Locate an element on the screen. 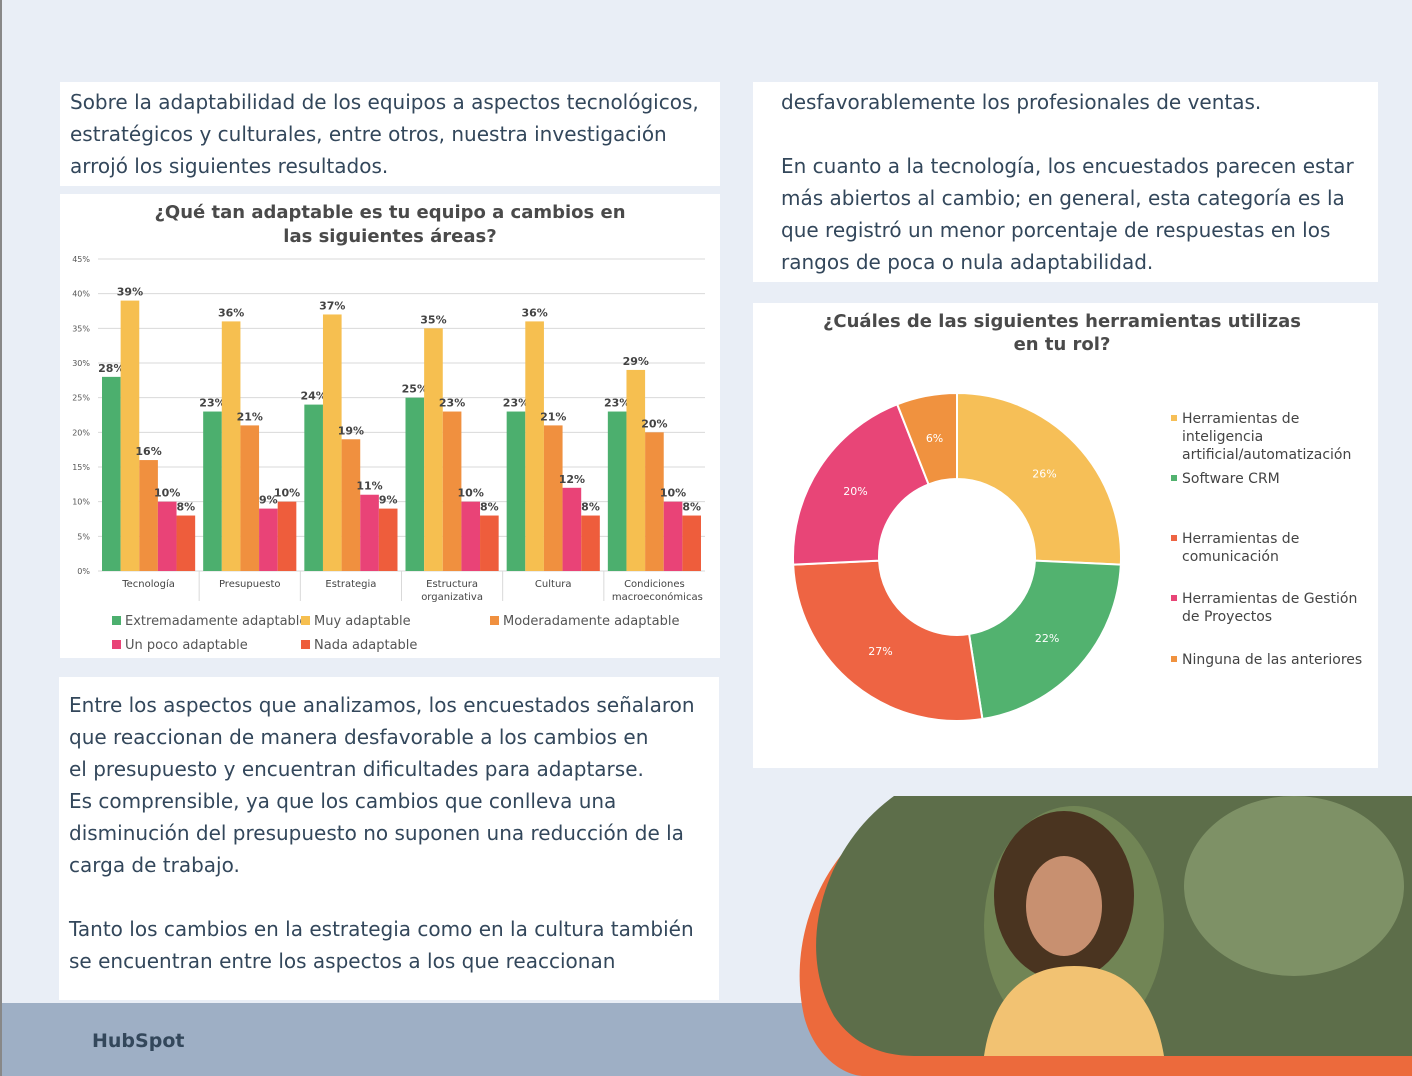 This screenshot has height=1076, width=1412. data-label: 22% is located at coordinates (1047, 638).